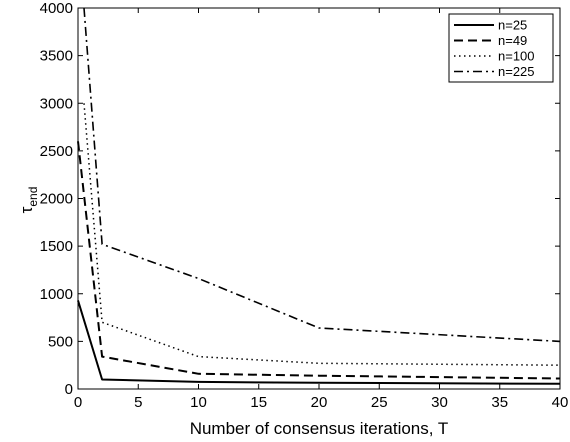  Describe the element at coordinates (512, 40) in the screenshot. I see `legend-entry-label: n=49` at that location.